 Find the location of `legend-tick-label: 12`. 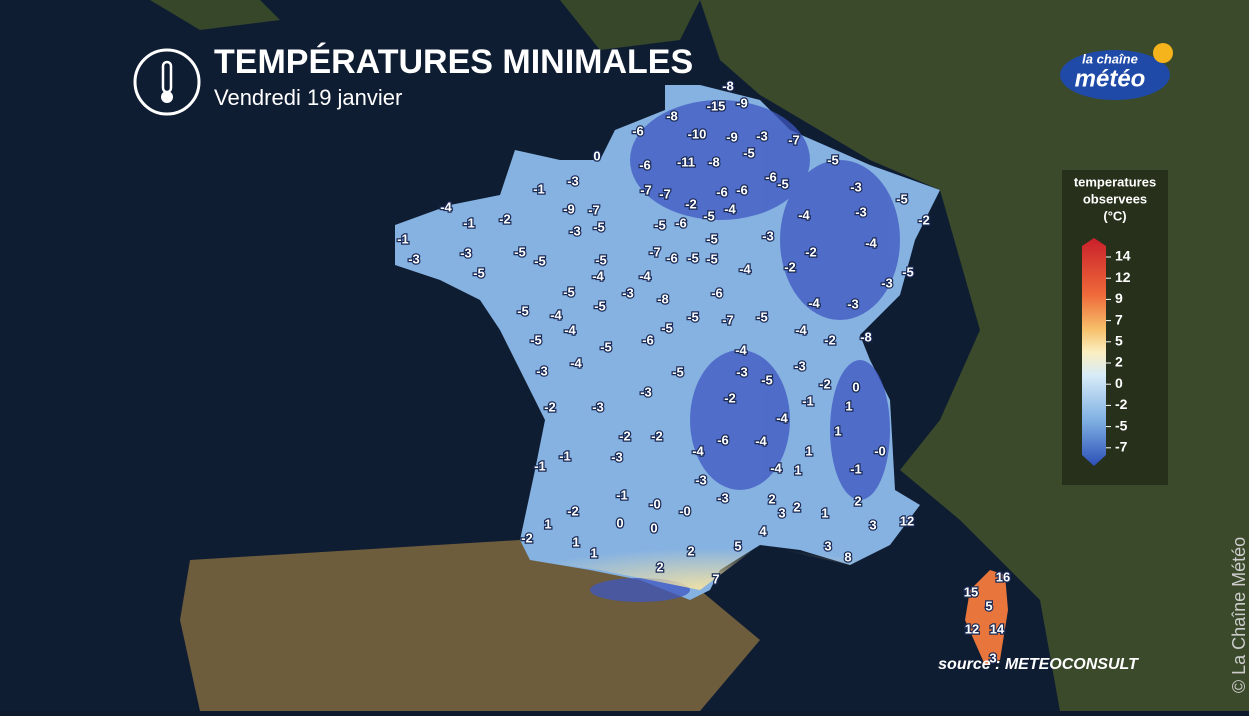

legend-tick-label: 12 is located at coordinates (1123, 277).